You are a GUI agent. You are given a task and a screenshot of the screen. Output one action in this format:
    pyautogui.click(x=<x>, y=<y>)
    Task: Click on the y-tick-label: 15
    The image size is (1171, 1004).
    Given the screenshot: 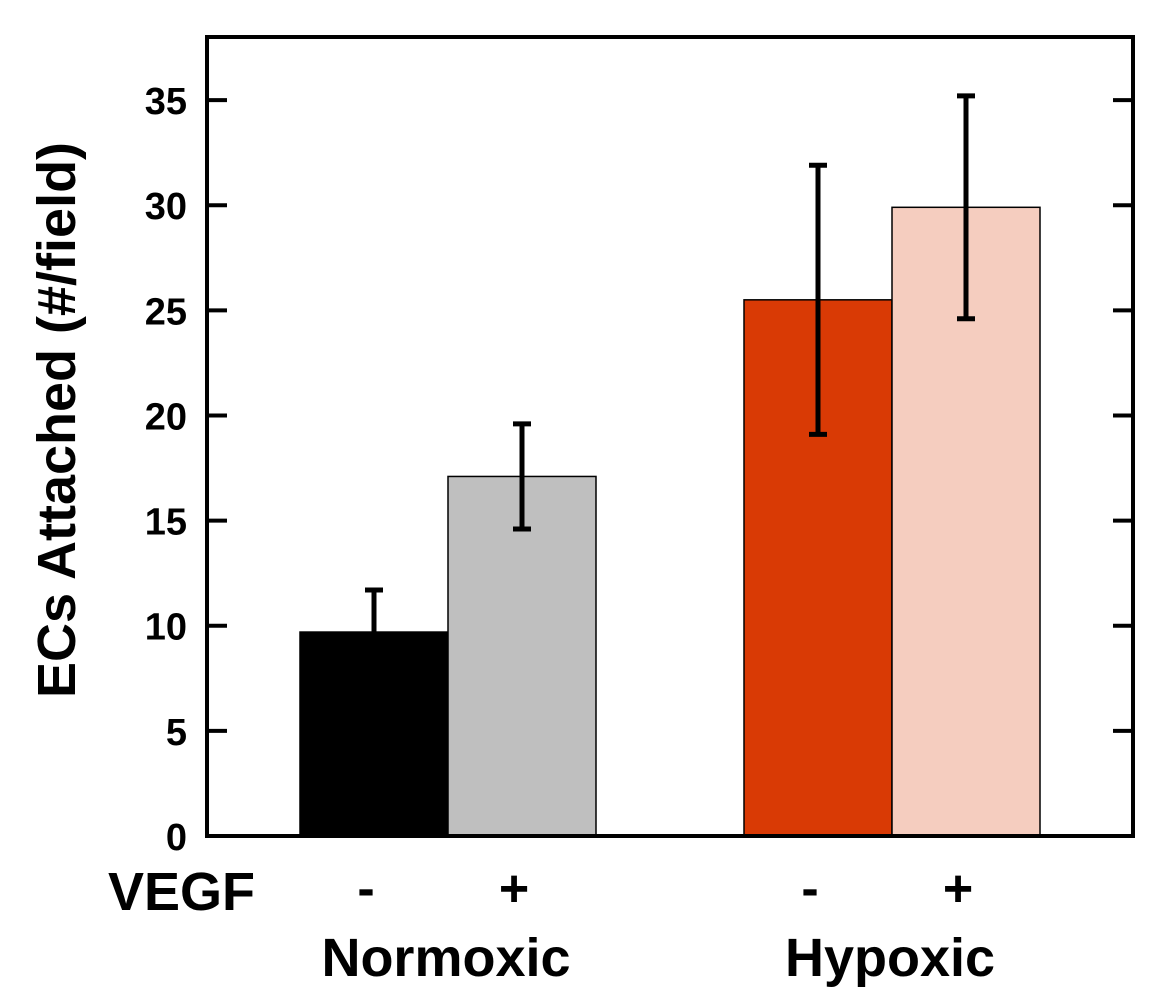 What is the action you would take?
    pyautogui.click(x=166, y=523)
    